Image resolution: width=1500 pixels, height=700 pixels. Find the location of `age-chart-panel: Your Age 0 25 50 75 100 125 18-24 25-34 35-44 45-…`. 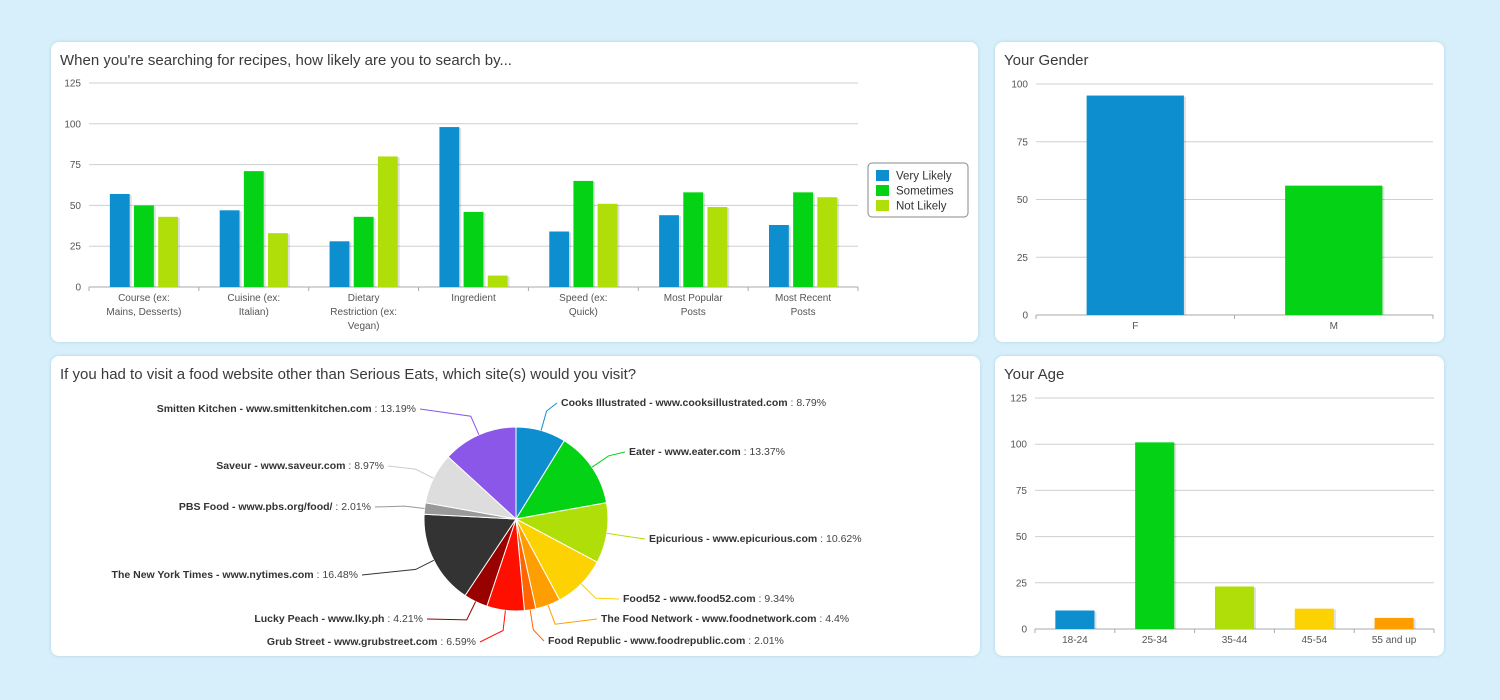

age-chart-panel: Your Age 0 25 50 75 100 125 18-24 25-34 35-44 45-… is located at coordinates (1219, 506).